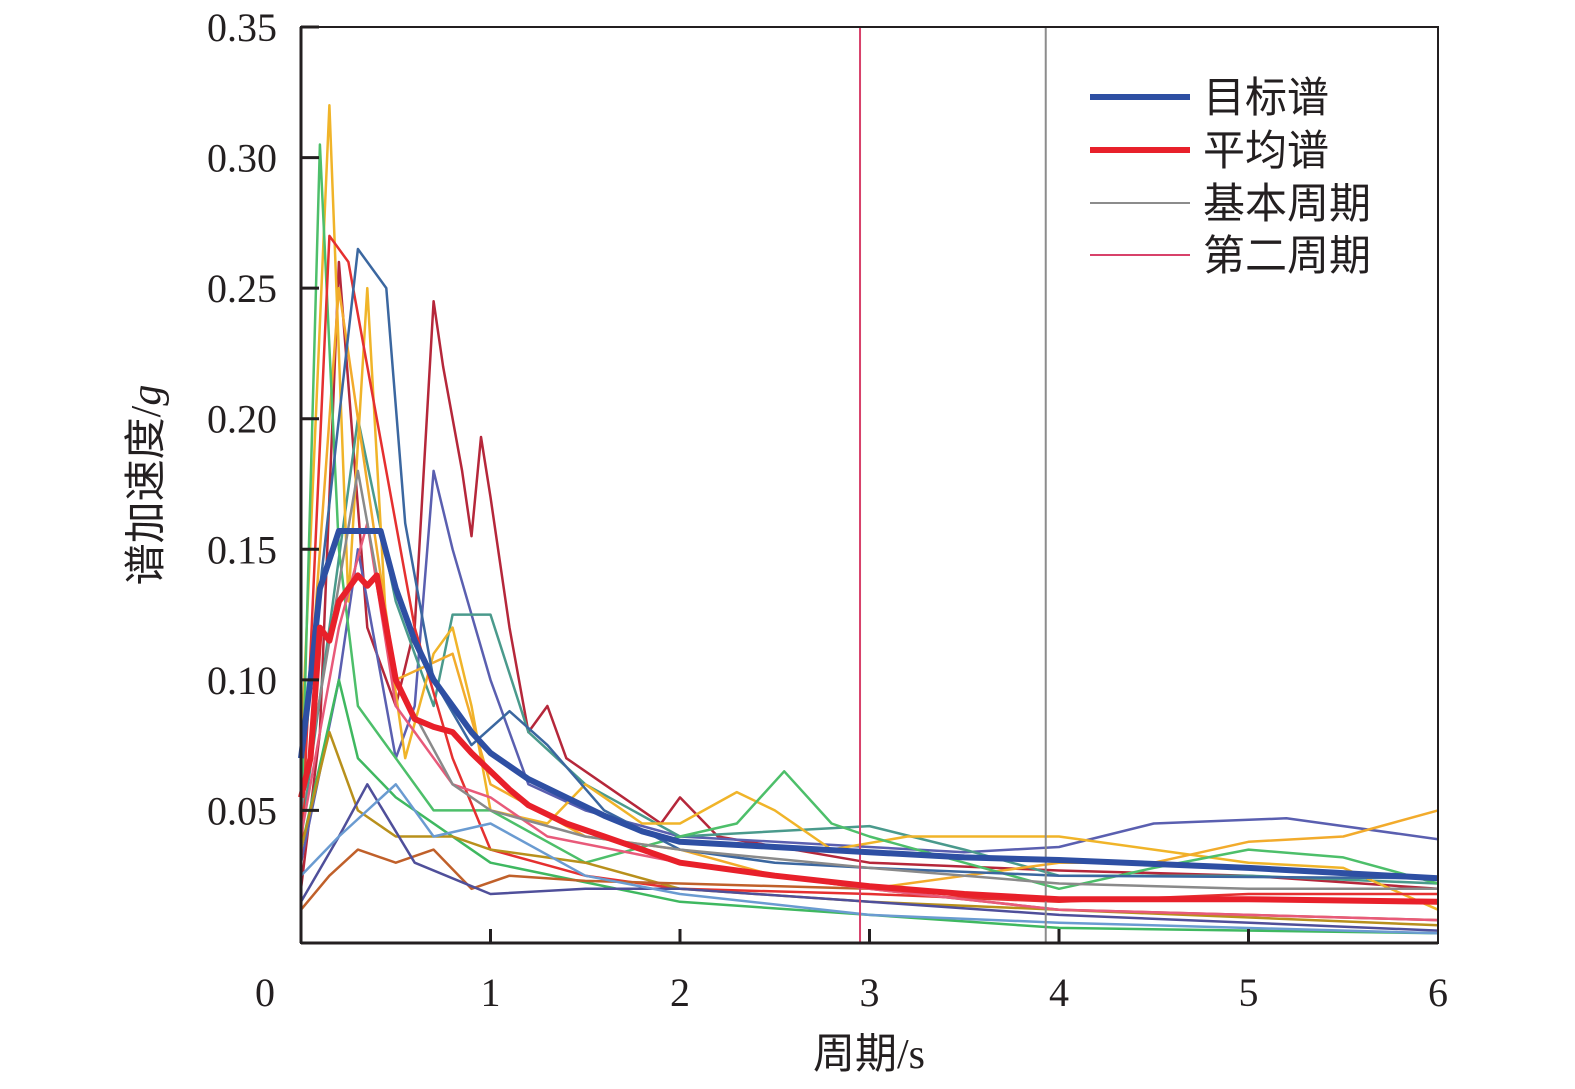  I want to click on y-tick-label: 0.10, so click(242, 680).